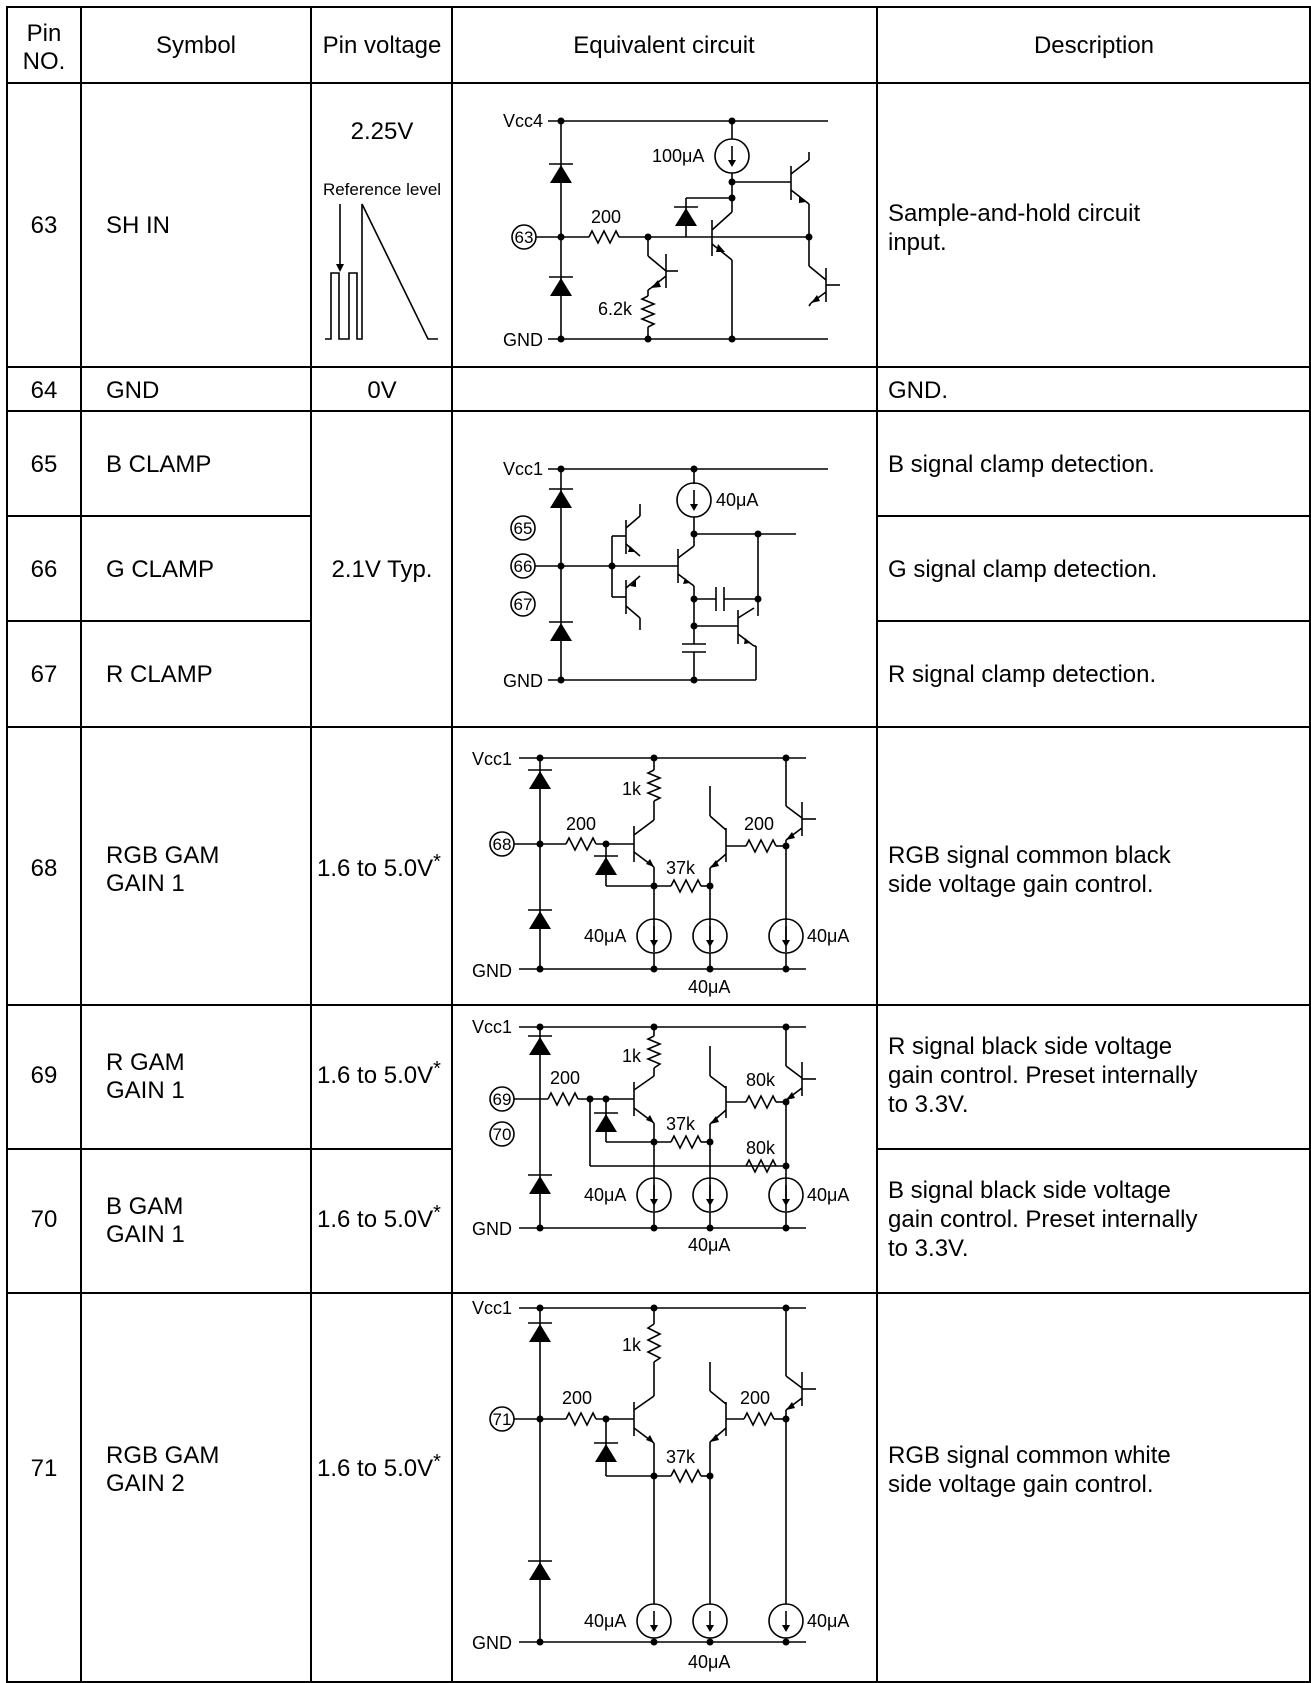 The width and height of the screenshot is (1311, 1683). What do you see at coordinates (160, 569) in the screenshot?
I see `pin-symbol: G CLAMP` at bounding box center [160, 569].